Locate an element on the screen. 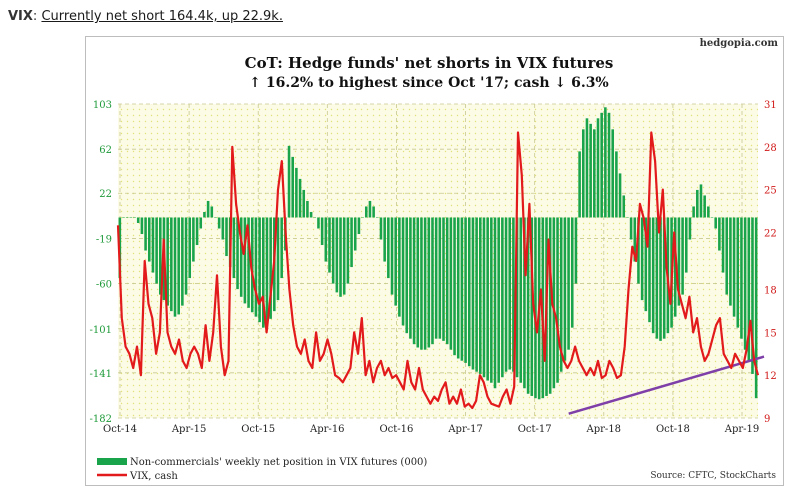 Image resolution: width=789 pixels, height=490 pixels. left-tick-label: -101 is located at coordinates (101, 330).